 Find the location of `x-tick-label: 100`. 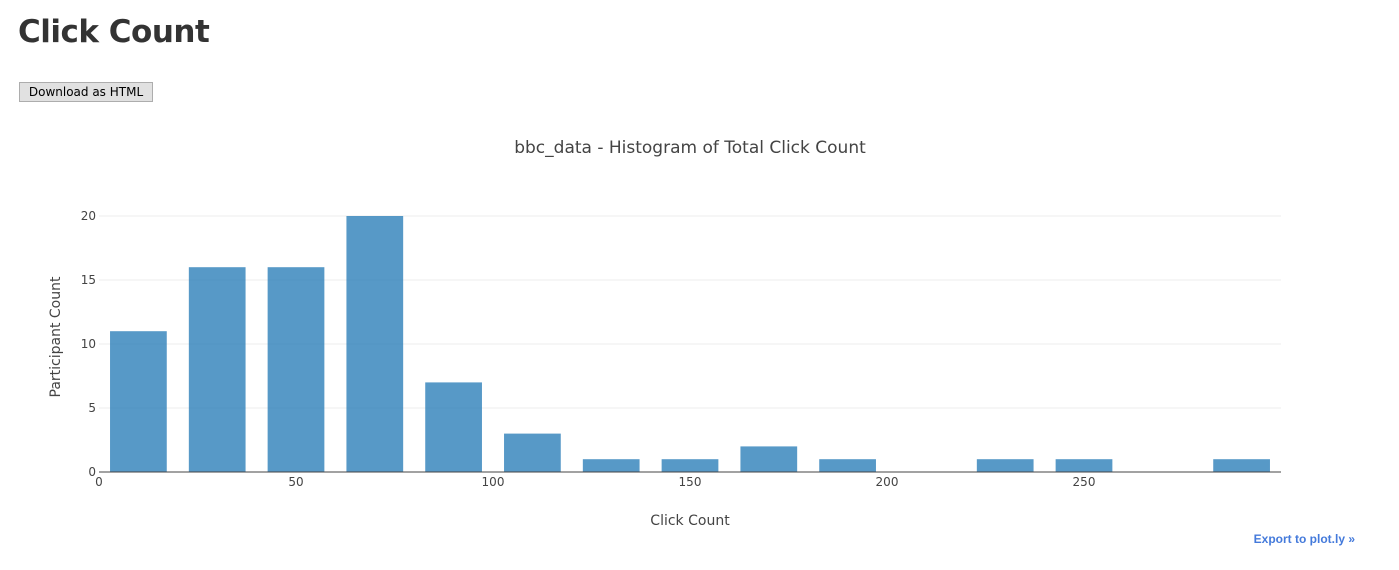

x-tick-label: 100 is located at coordinates (493, 482).